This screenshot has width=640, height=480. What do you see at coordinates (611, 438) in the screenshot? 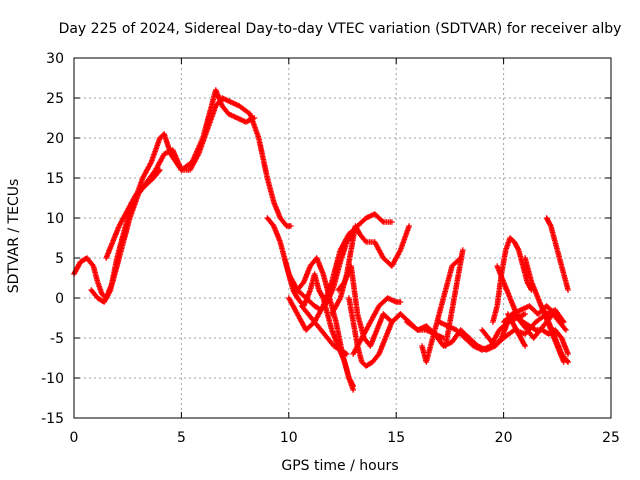
I see `x-tick-label: 25` at bounding box center [611, 438].